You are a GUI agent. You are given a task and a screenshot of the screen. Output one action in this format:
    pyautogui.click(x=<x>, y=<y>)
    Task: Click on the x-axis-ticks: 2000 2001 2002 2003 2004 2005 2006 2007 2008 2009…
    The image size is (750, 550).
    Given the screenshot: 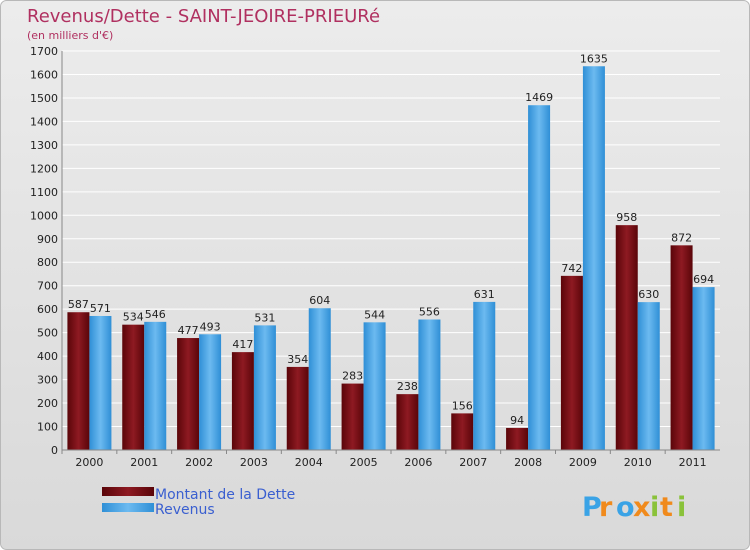 What is the action you would take?
    pyautogui.click(x=384, y=459)
    